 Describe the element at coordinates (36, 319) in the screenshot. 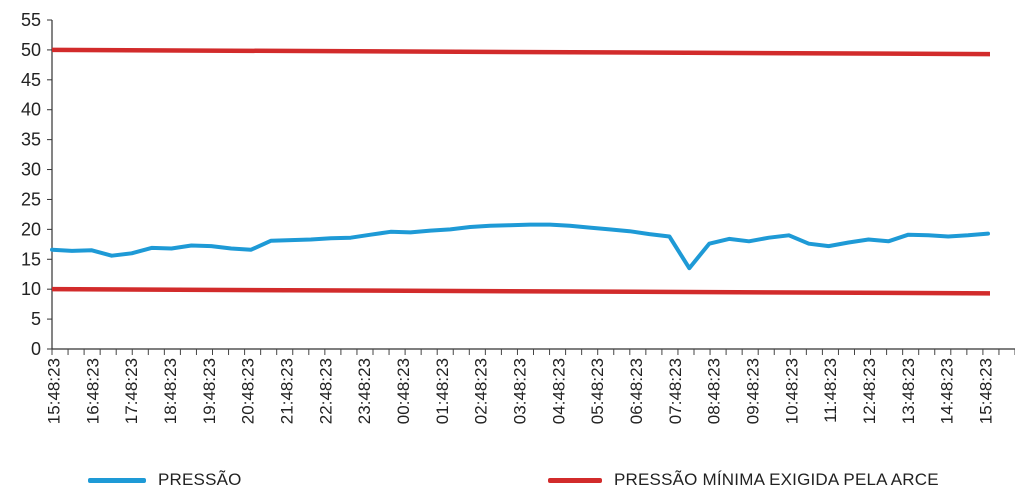

I see `y-tick-label: 5` at that location.